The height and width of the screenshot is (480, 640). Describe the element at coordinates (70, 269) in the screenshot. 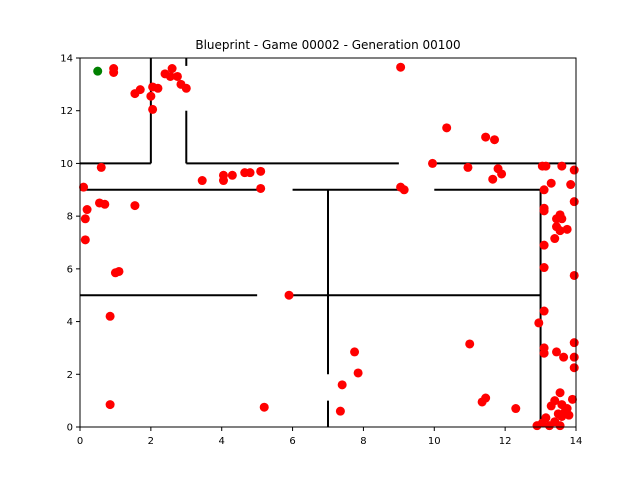

I see `y-tick-label: 6` at that location.